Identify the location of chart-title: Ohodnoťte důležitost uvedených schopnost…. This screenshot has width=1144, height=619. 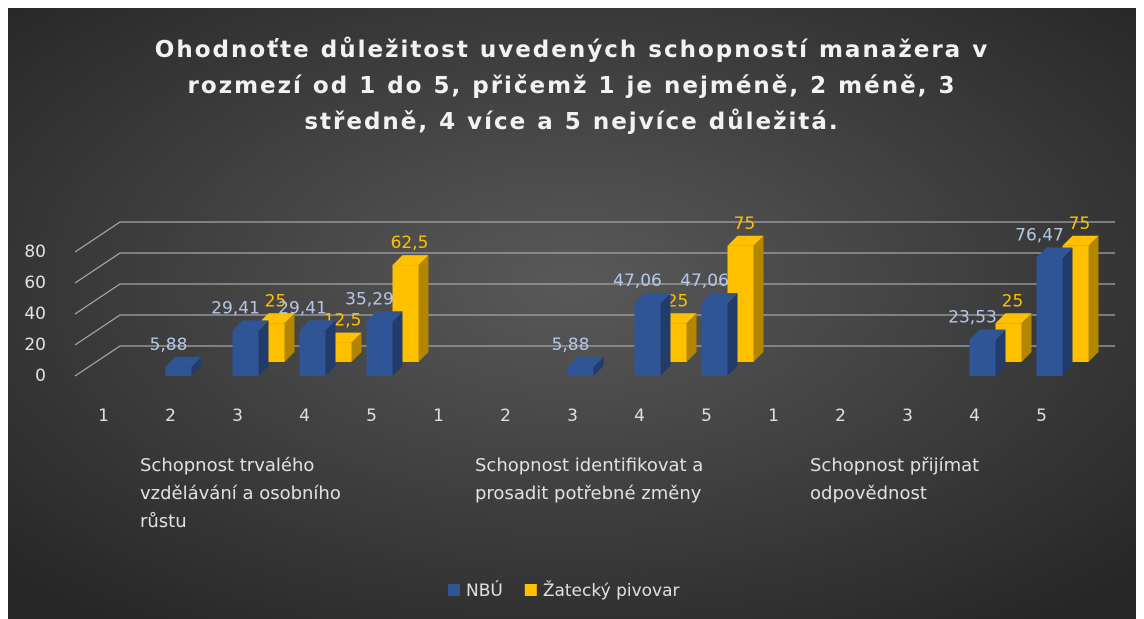
(572, 86).